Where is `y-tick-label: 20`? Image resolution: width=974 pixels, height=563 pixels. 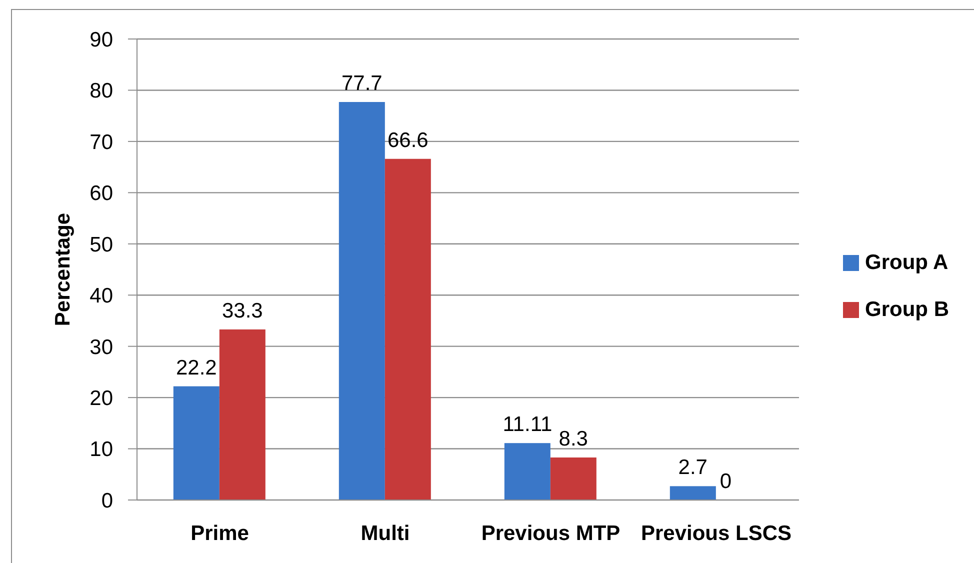 y-tick-label: 20 is located at coordinates (101, 398).